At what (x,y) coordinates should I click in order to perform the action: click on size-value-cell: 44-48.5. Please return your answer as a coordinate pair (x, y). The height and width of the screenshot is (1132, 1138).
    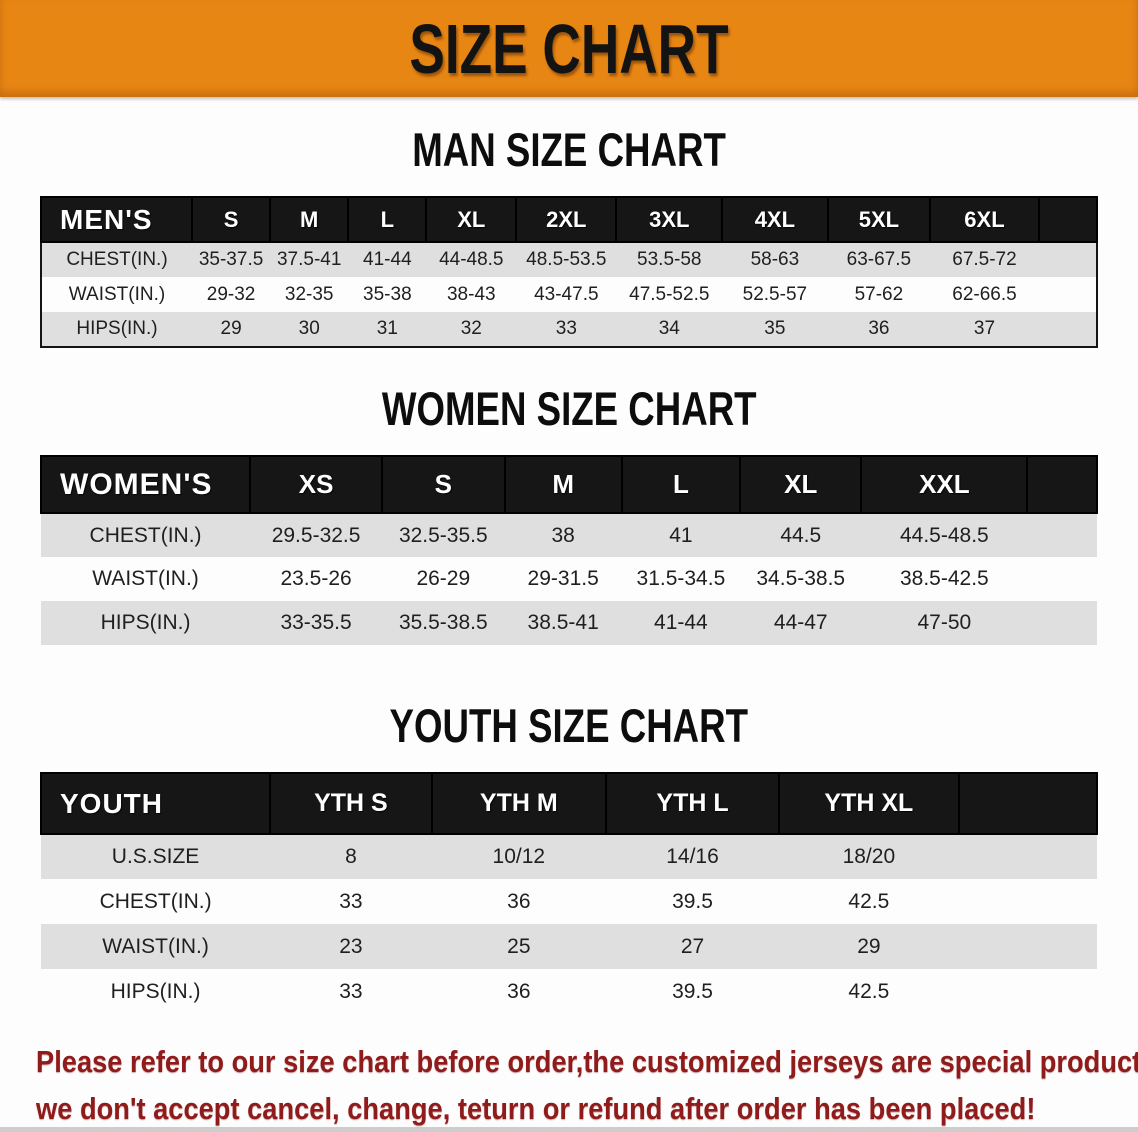
    Looking at the image, I should click on (471, 259).